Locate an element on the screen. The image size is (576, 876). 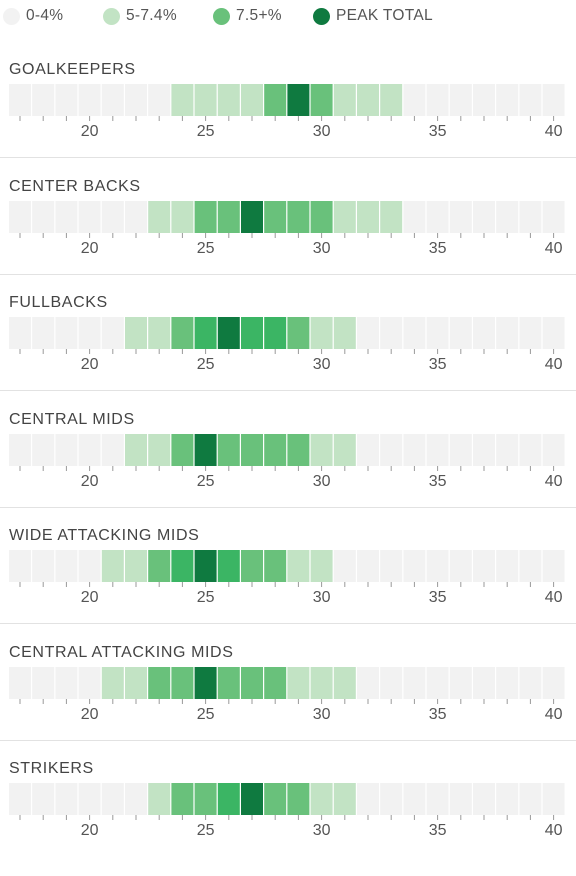
legend-swatch is located at coordinates (221, 16).